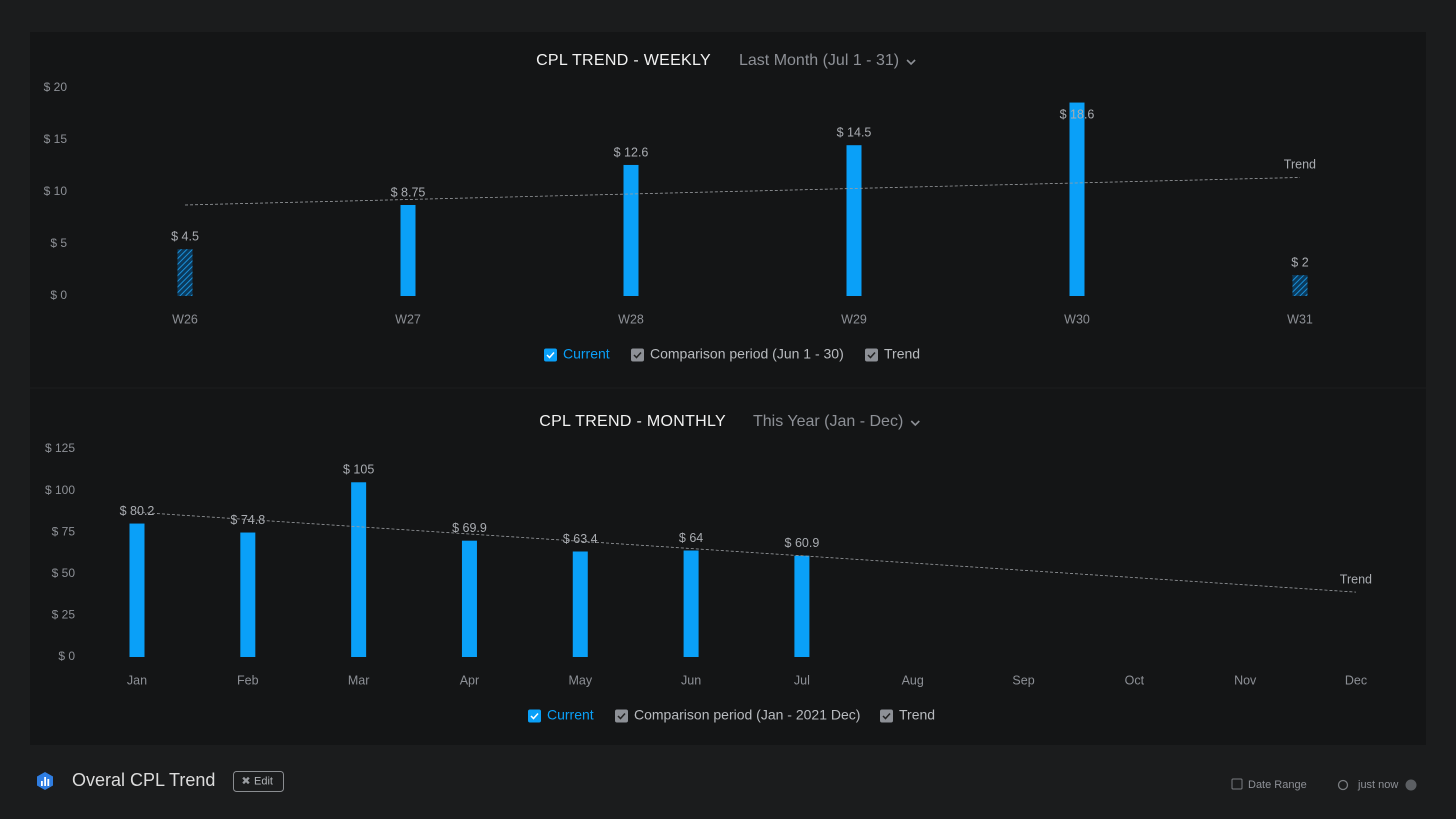 The image size is (1456, 819). What do you see at coordinates (408, 192) in the screenshot?
I see `data-label: $ 8.75` at bounding box center [408, 192].